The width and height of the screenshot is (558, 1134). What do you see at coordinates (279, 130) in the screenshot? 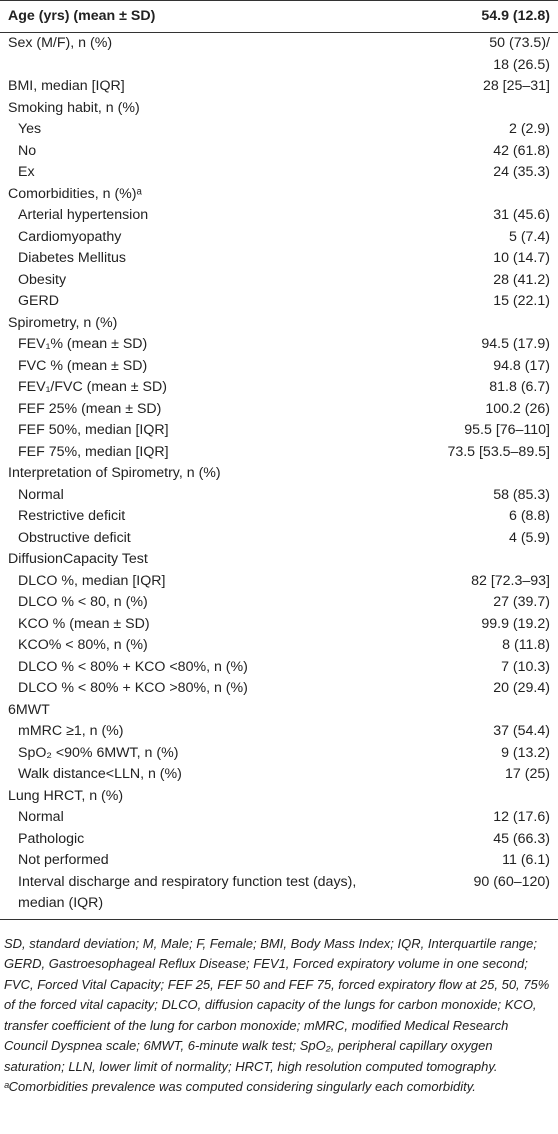
I see `sub-row: Yes 2 (2.9)` at bounding box center [279, 130].